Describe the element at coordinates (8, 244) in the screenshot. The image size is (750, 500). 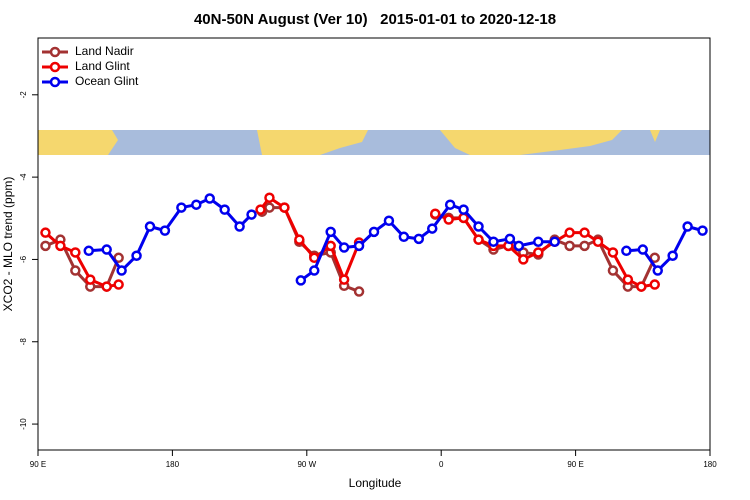
I see `y-axis-title: XCO2 - MLO trend (ppm)` at that location.